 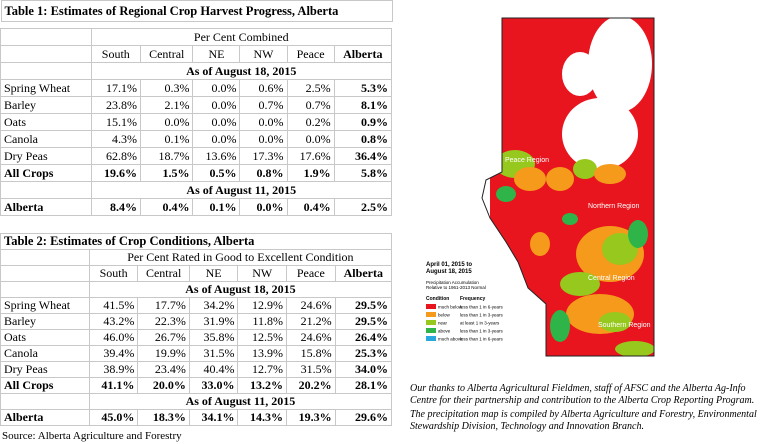 What do you see at coordinates (363, 156) in the screenshot?
I see `cell-value: 36.4%` at bounding box center [363, 156].